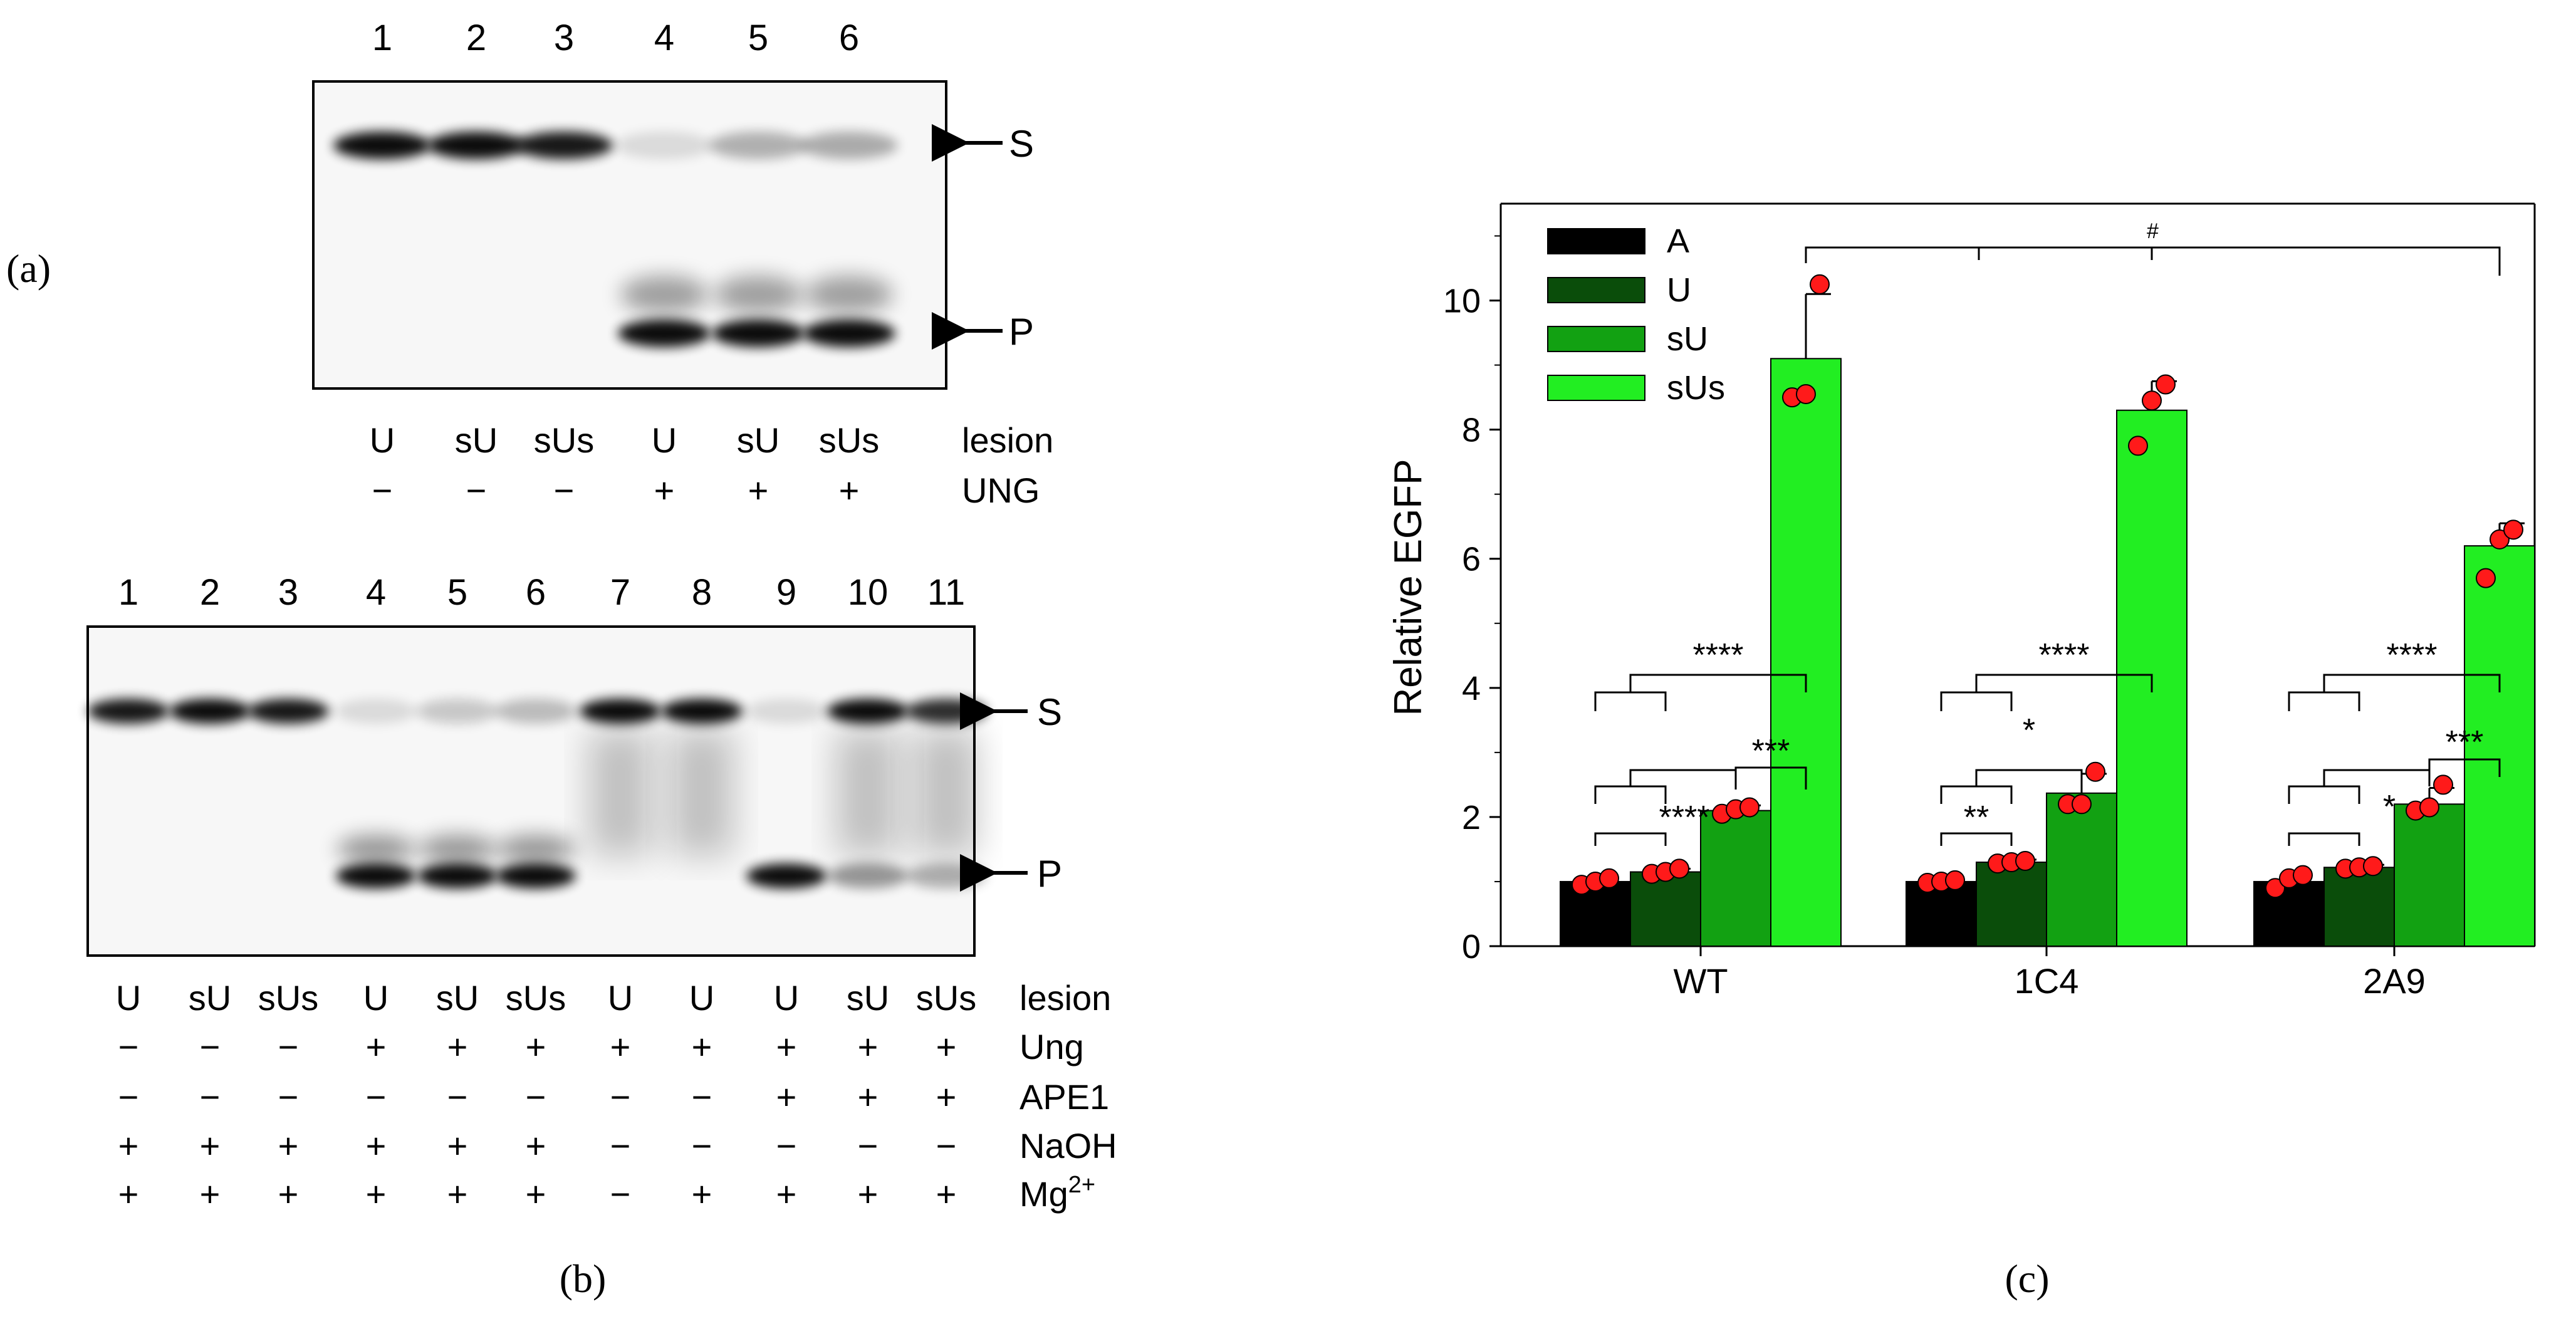 The image size is (2576, 1324). What do you see at coordinates (1049, 874) in the screenshot?
I see `band-p-label-b: P` at bounding box center [1049, 874].